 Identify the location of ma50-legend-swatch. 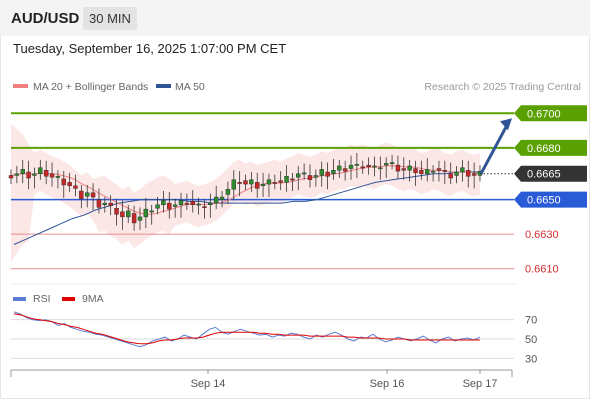
(163, 86).